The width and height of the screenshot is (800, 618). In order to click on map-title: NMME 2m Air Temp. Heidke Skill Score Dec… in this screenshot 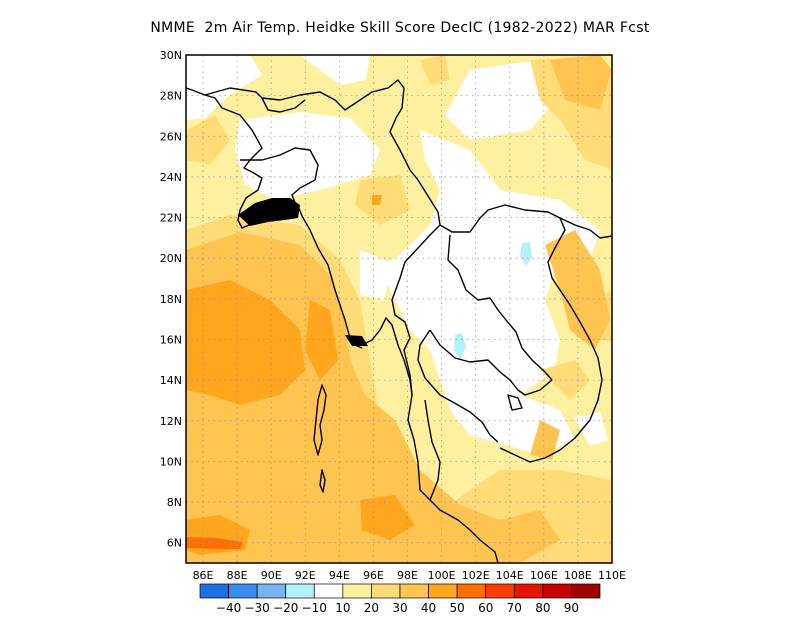, I will do `click(400, 28)`.